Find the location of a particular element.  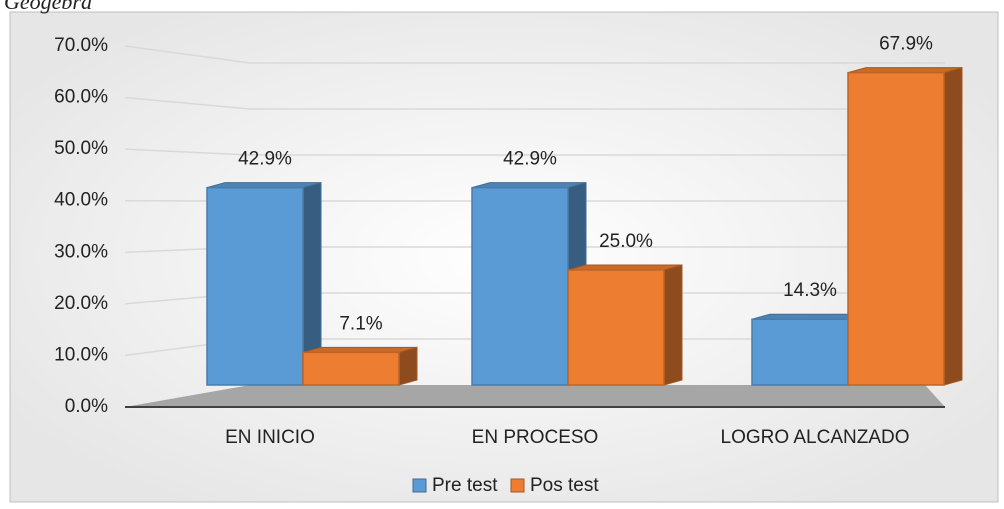

y-tick-label: 0.0% is located at coordinates (86, 406).